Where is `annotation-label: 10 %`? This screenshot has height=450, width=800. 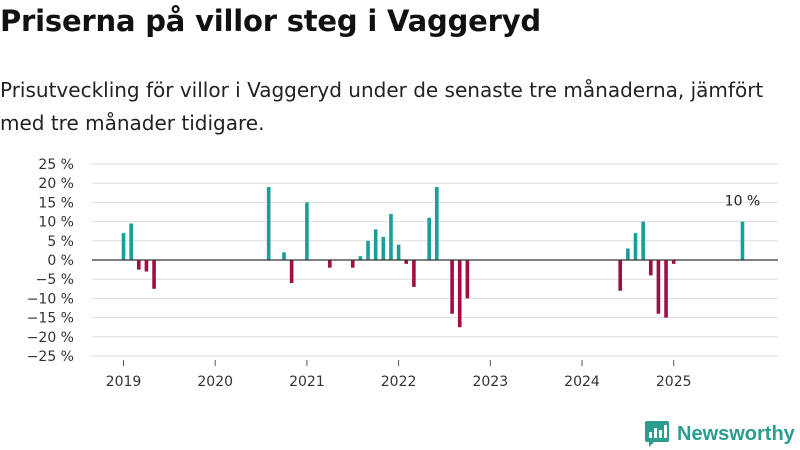
annotation-label: 10 % is located at coordinates (743, 202).